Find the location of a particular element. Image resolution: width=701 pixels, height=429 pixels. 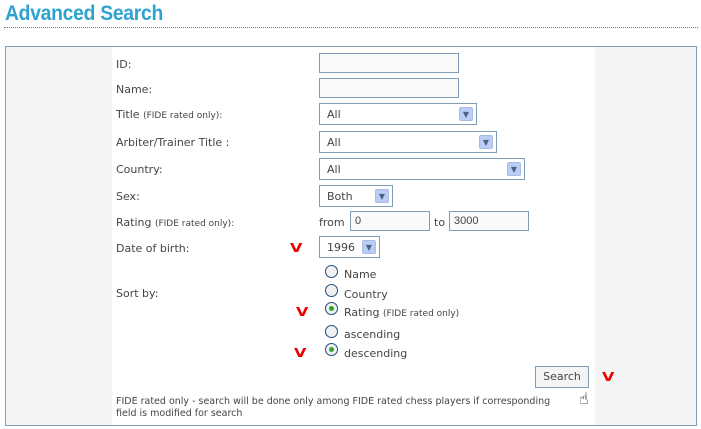

hand-cursor-icon: ☝ is located at coordinates (584, 398).